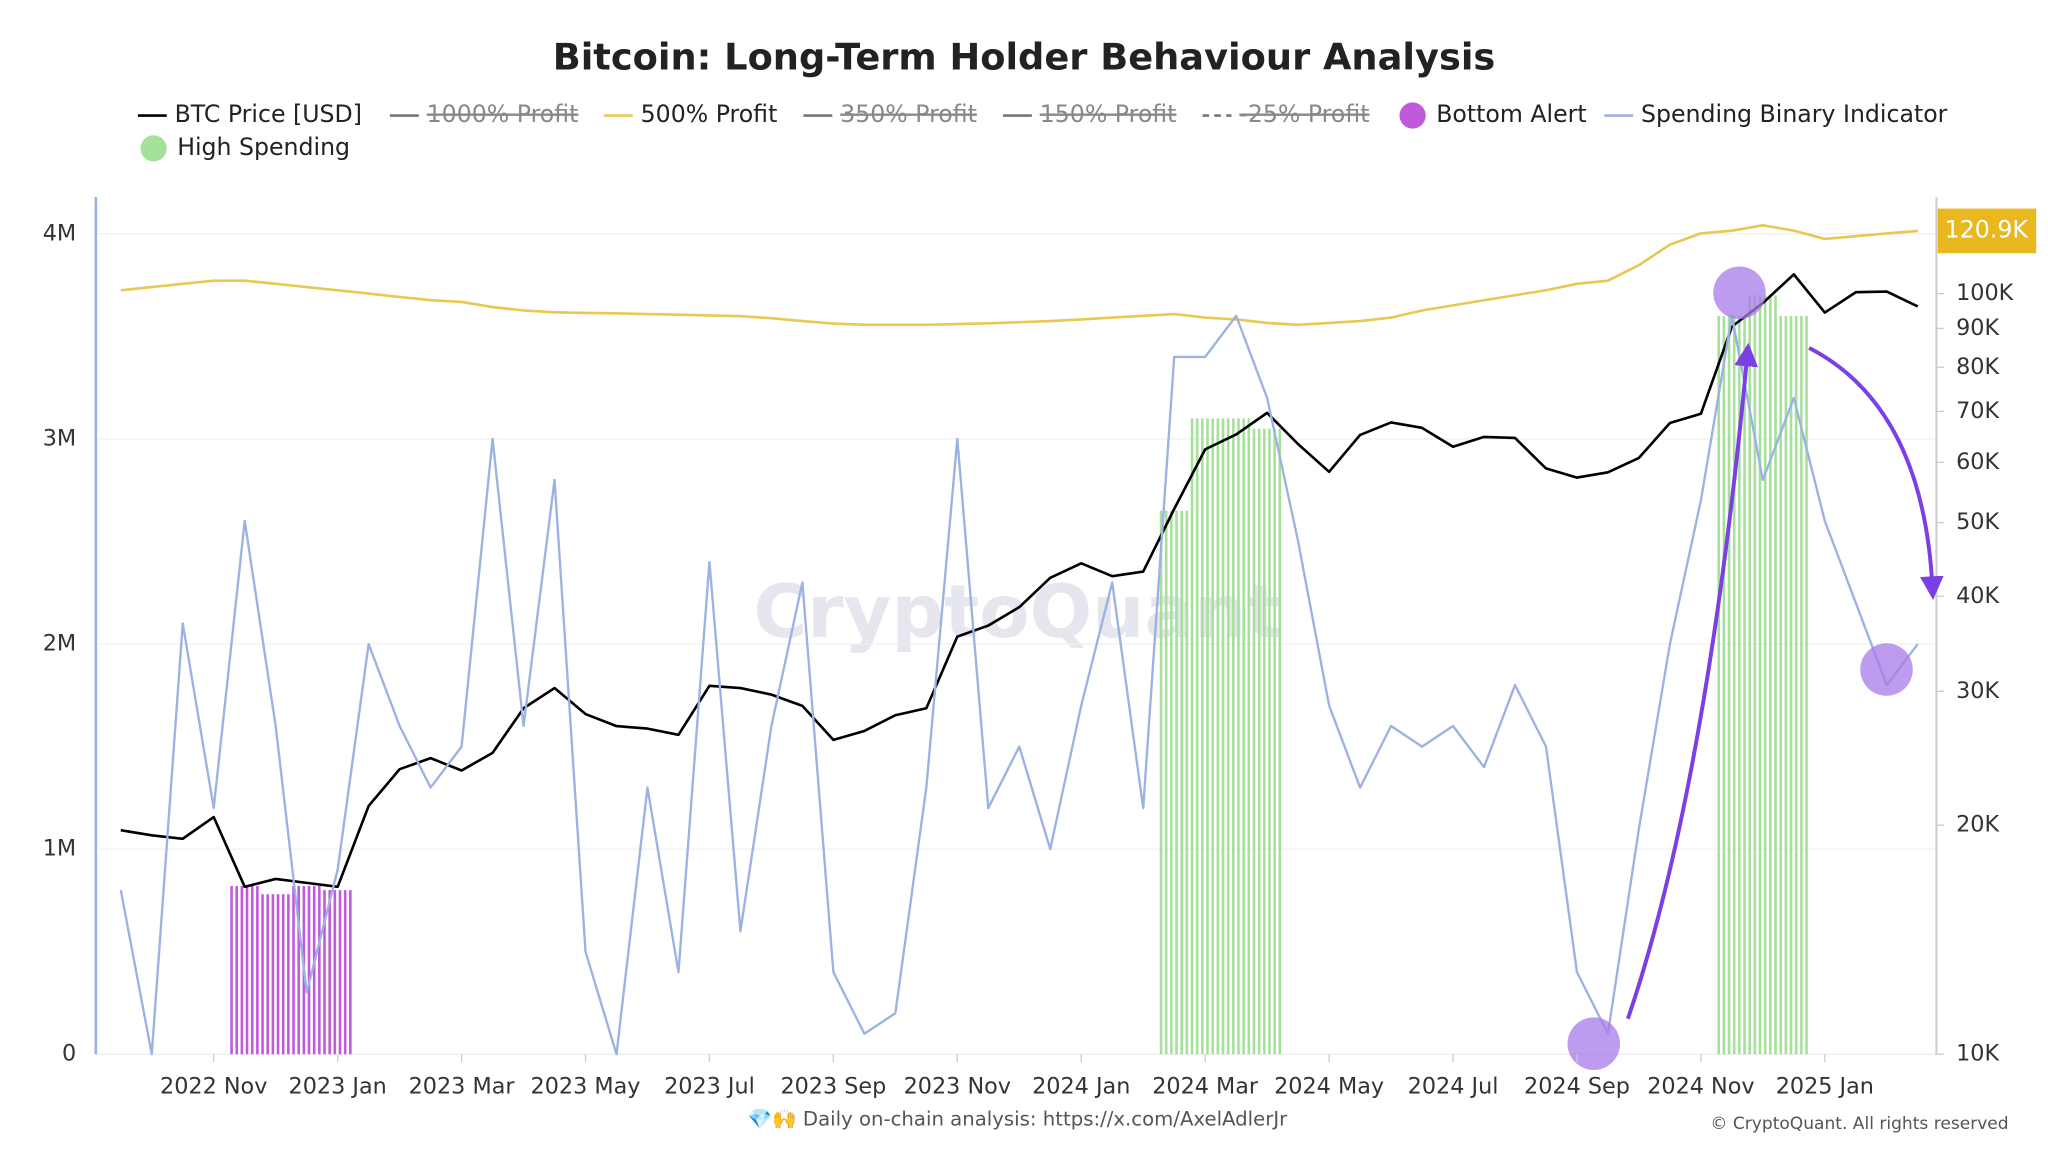  I want to click on legend-label: High Spending, so click(263, 147).